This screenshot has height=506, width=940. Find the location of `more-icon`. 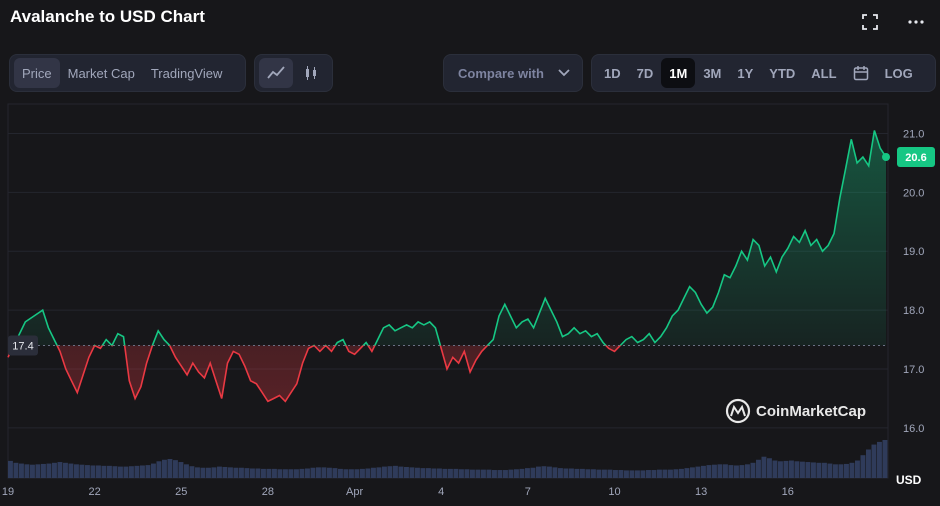

more-icon is located at coordinates (916, 22).